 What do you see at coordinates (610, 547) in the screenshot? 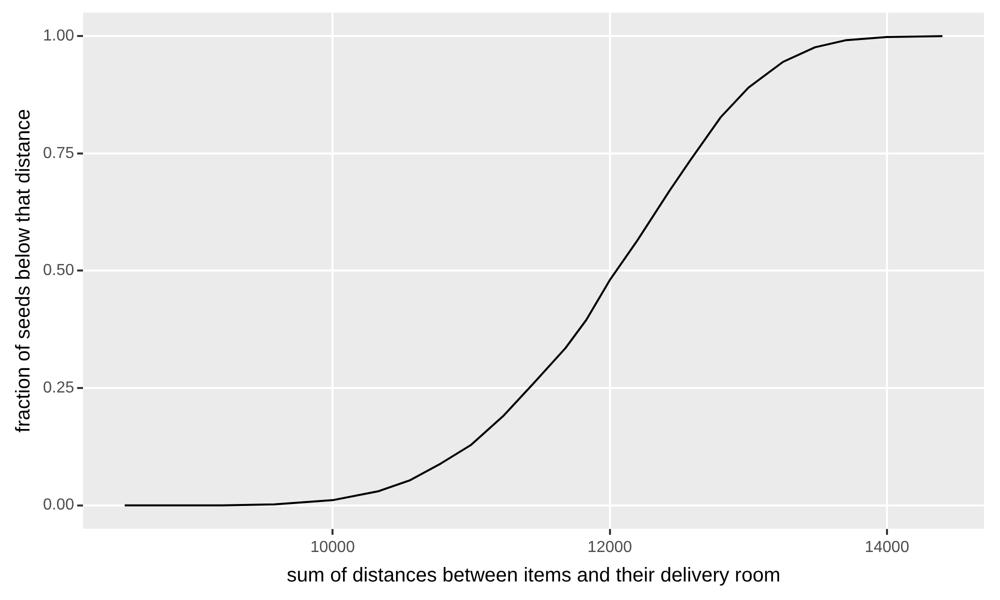
I see `x-tick-label: 12000` at bounding box center [610, 547].